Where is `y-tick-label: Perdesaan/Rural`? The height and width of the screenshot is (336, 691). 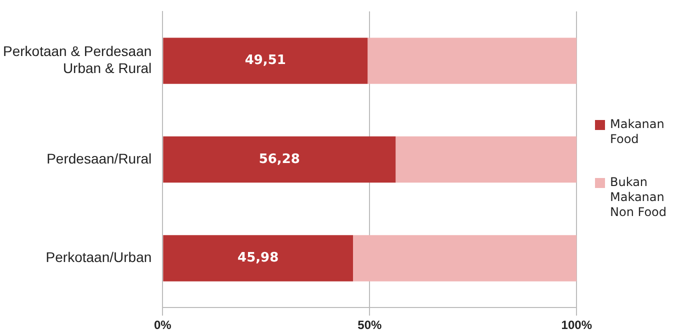 y-tick-label: Perdesaan/Rural is located at coordinates (99, 158).